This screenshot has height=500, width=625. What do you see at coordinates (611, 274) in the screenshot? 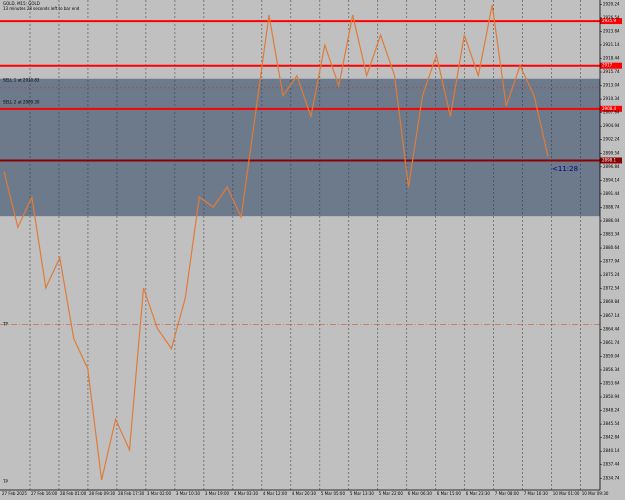
I see `y-tick-label: 2875.24` at bounding box center [611, 274].